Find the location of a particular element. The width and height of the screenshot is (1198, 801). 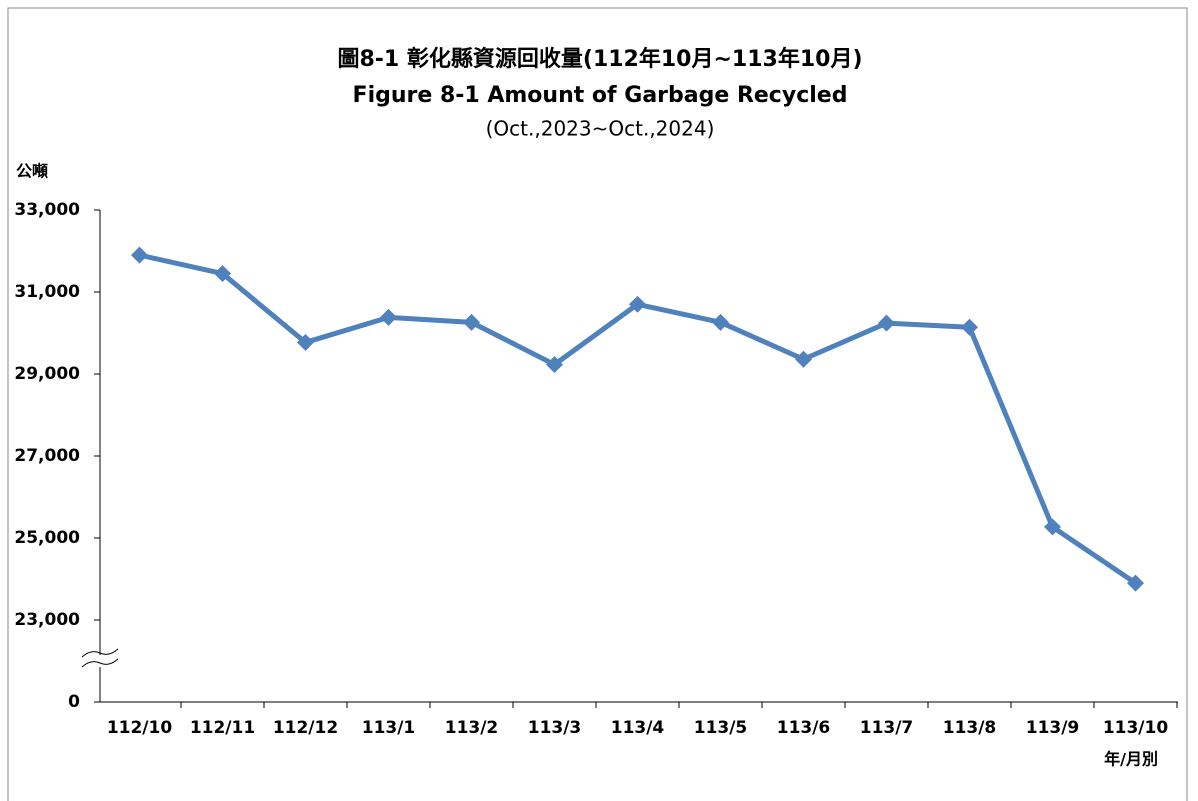

chart-title: 圖8-1 彰化縣資源回收量(112年10月~113年10月) is located at coordinates (599, 59).